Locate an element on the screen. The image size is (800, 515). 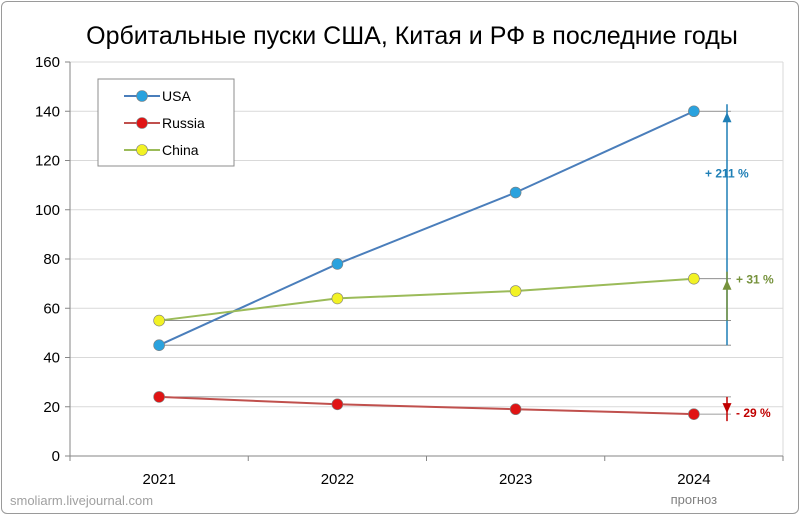
y-tick-label: 160 is located at coordinates (47, 62).